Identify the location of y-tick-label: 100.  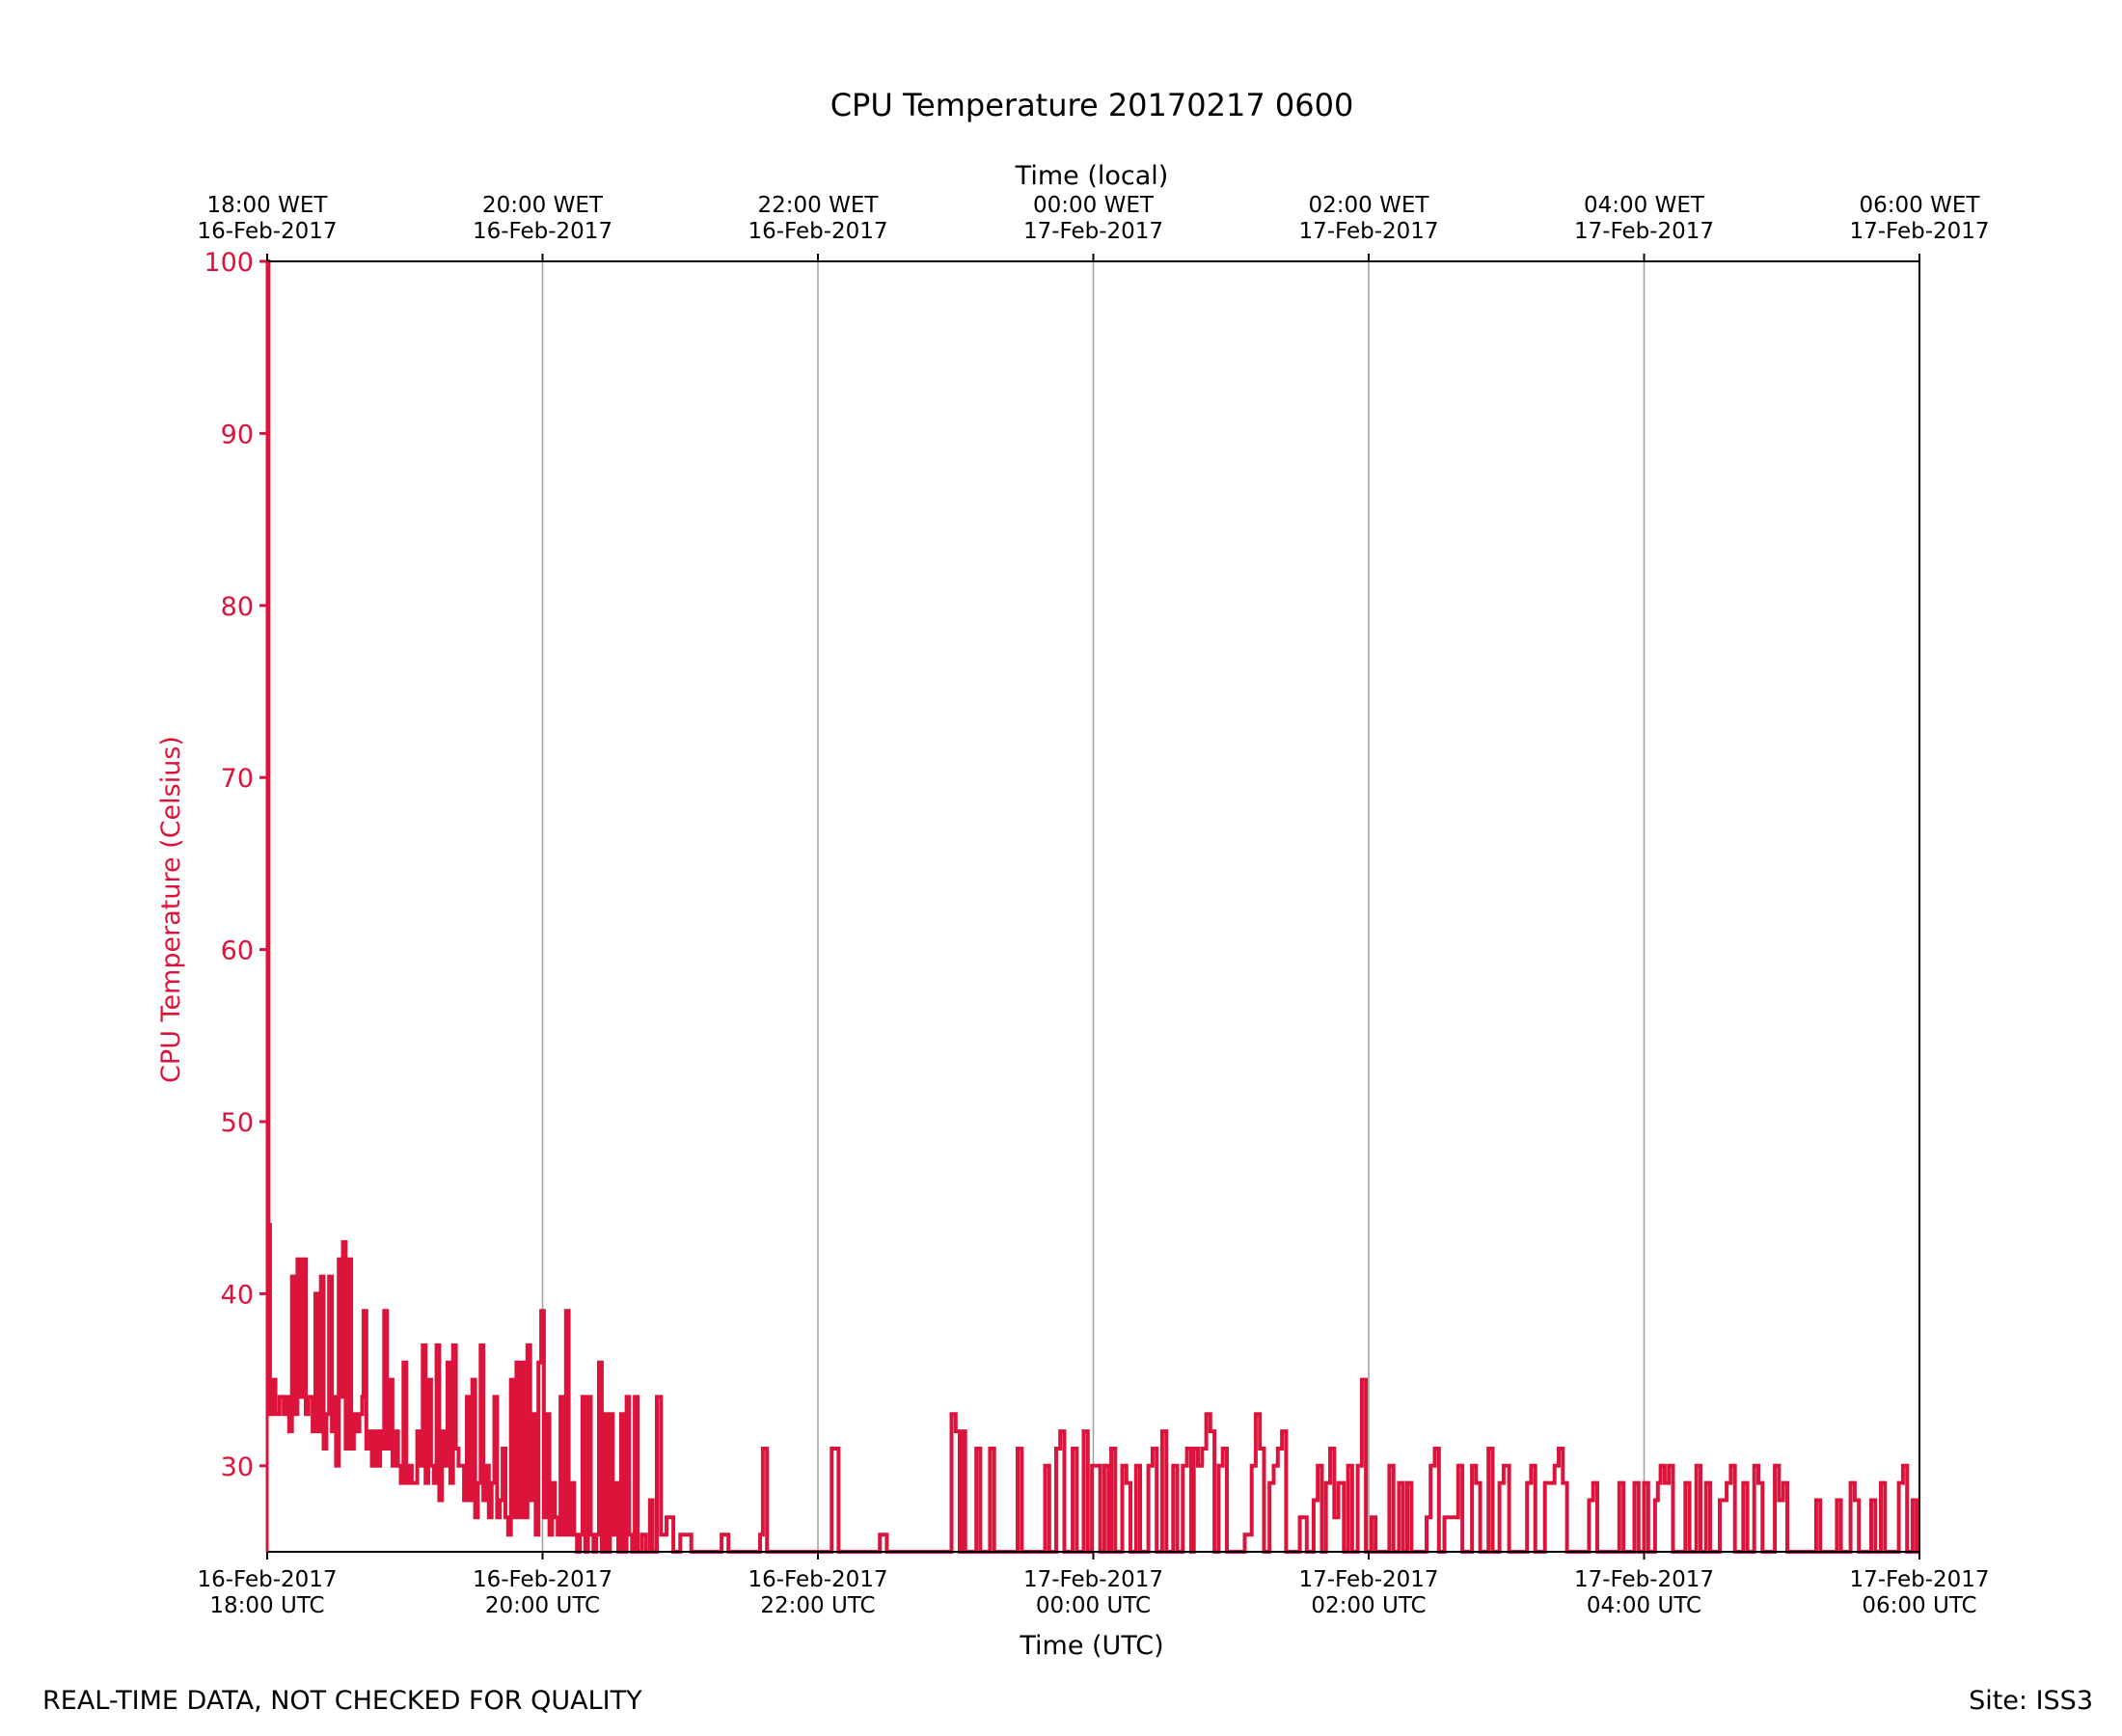
(229, 263).